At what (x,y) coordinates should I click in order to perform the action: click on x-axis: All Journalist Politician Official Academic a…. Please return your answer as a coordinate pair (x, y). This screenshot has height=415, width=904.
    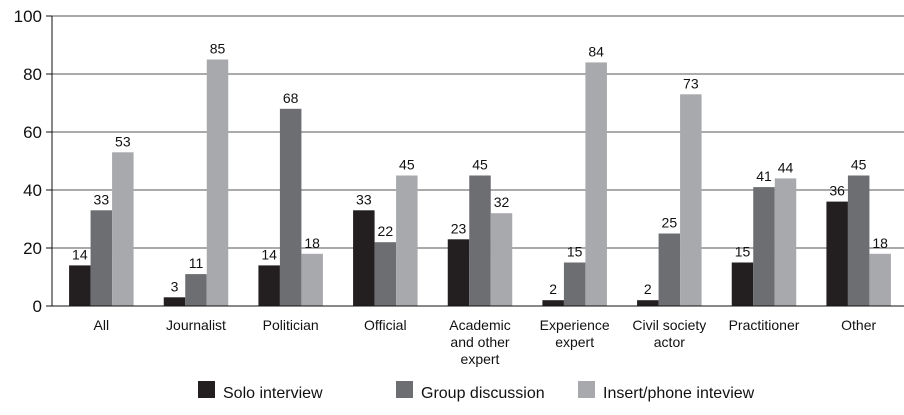
    Looking at the image, I should click on (478, 336).